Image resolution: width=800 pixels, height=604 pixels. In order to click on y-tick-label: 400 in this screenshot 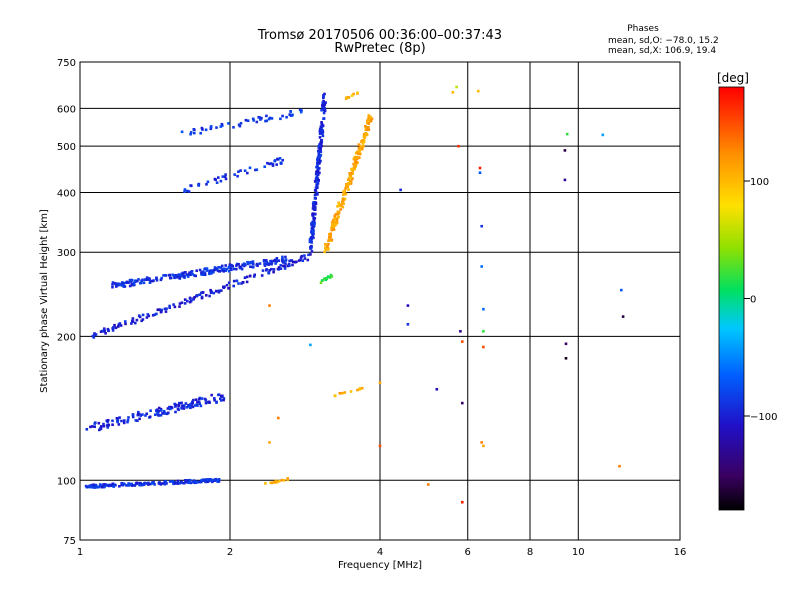, I will do `click(66, 193)`.